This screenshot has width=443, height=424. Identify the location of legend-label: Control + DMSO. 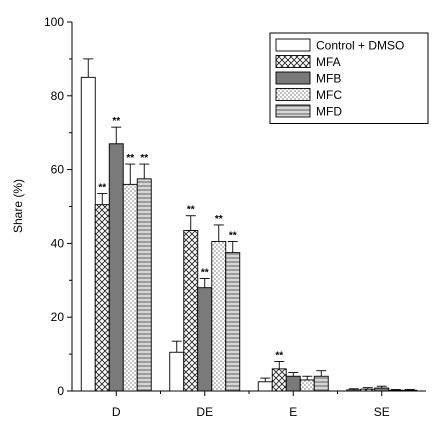
(360, 46).